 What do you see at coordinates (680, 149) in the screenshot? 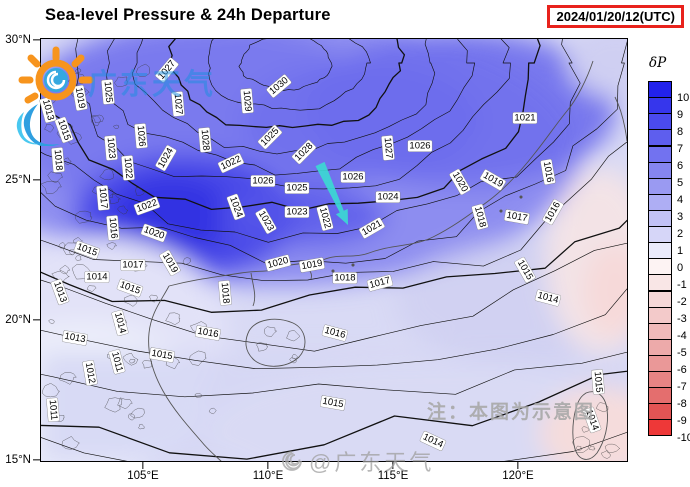
I see `legend-tick: 7` at bounding box center [680, 149].